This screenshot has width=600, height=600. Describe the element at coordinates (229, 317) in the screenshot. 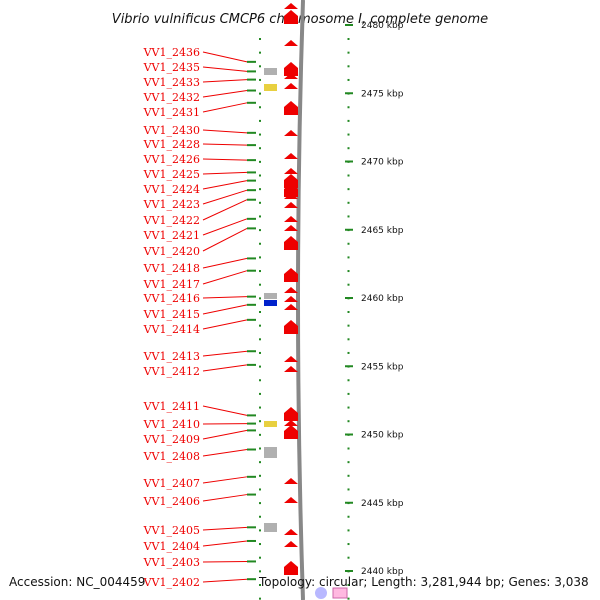

I see `gene-leaders` at that location.